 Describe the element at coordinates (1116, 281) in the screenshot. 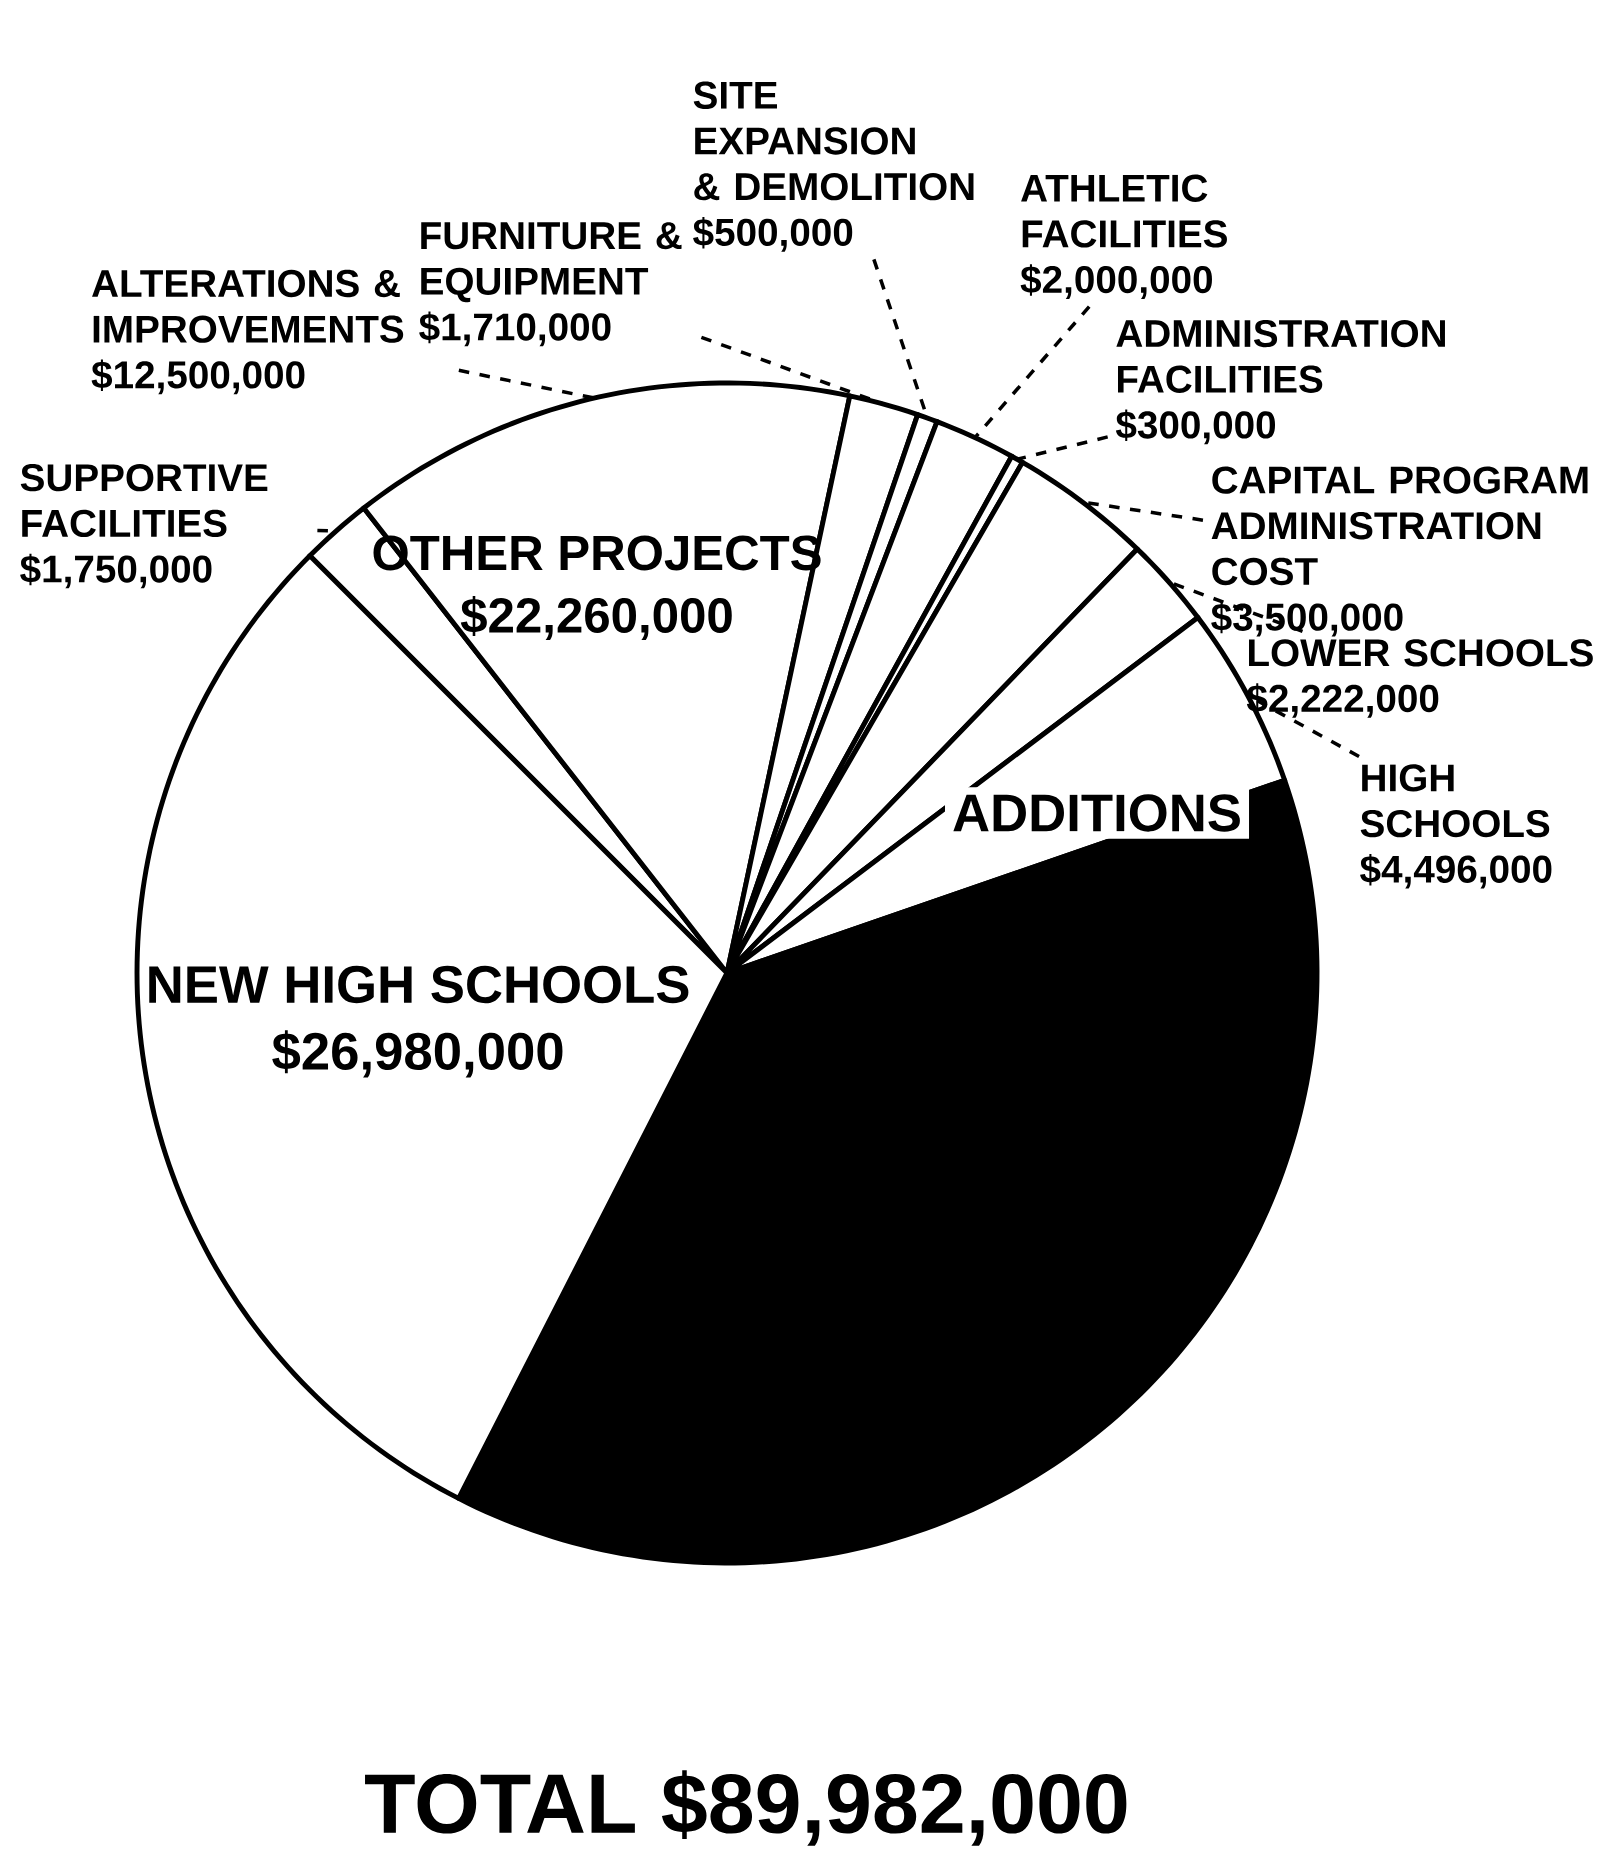

I see `data-label: $2,000,000` at that location.